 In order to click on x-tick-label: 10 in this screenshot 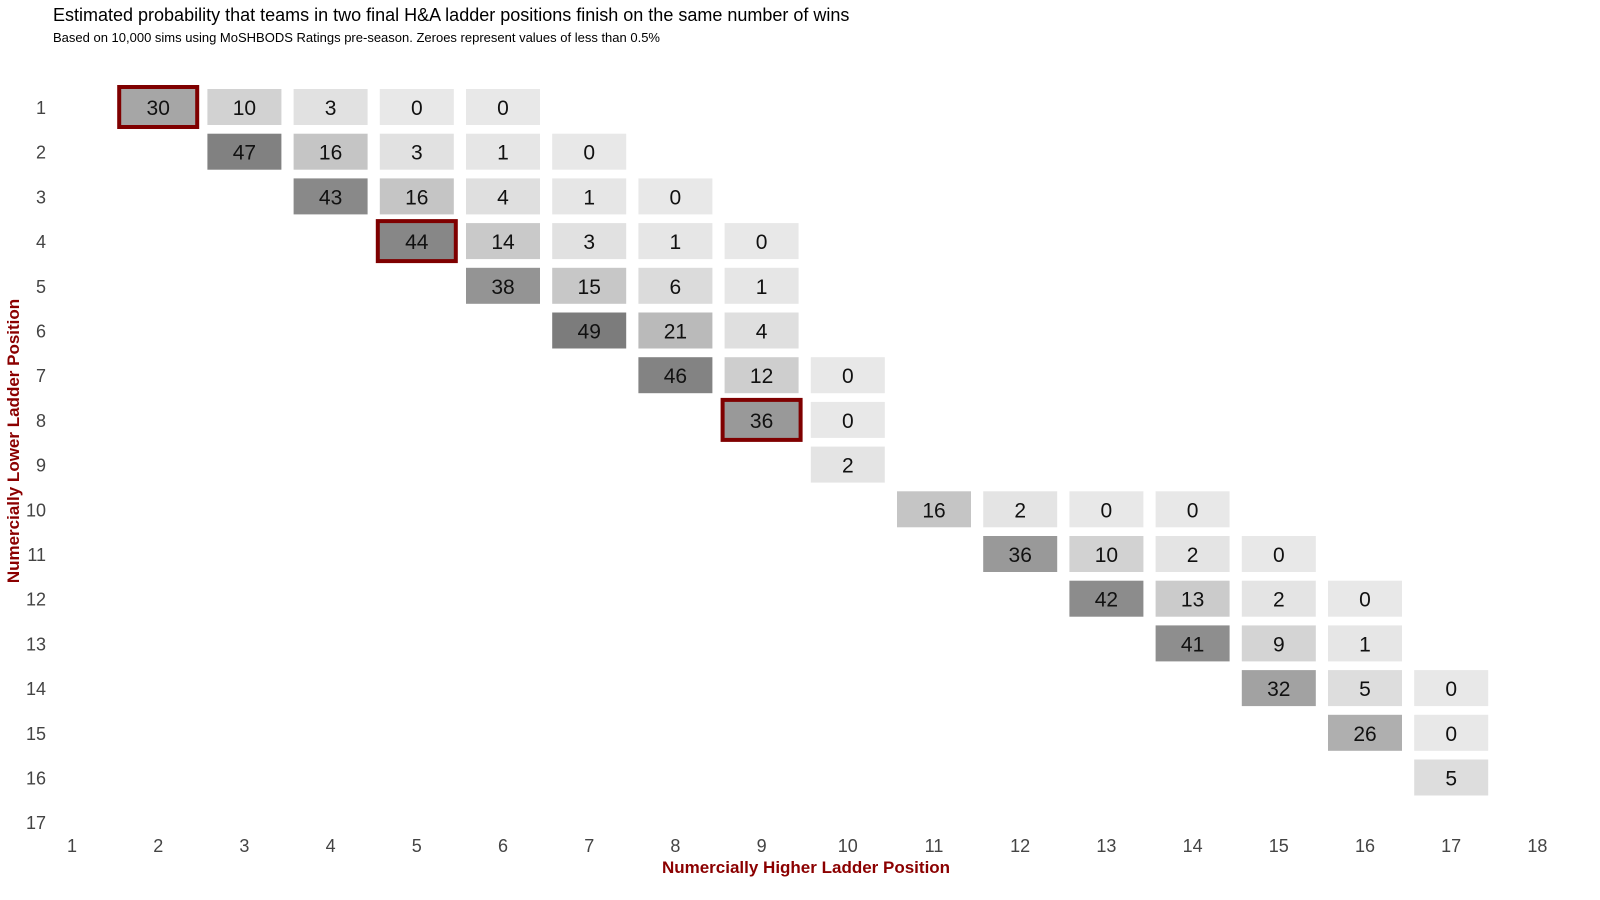, I will do `click(848, 846)`.